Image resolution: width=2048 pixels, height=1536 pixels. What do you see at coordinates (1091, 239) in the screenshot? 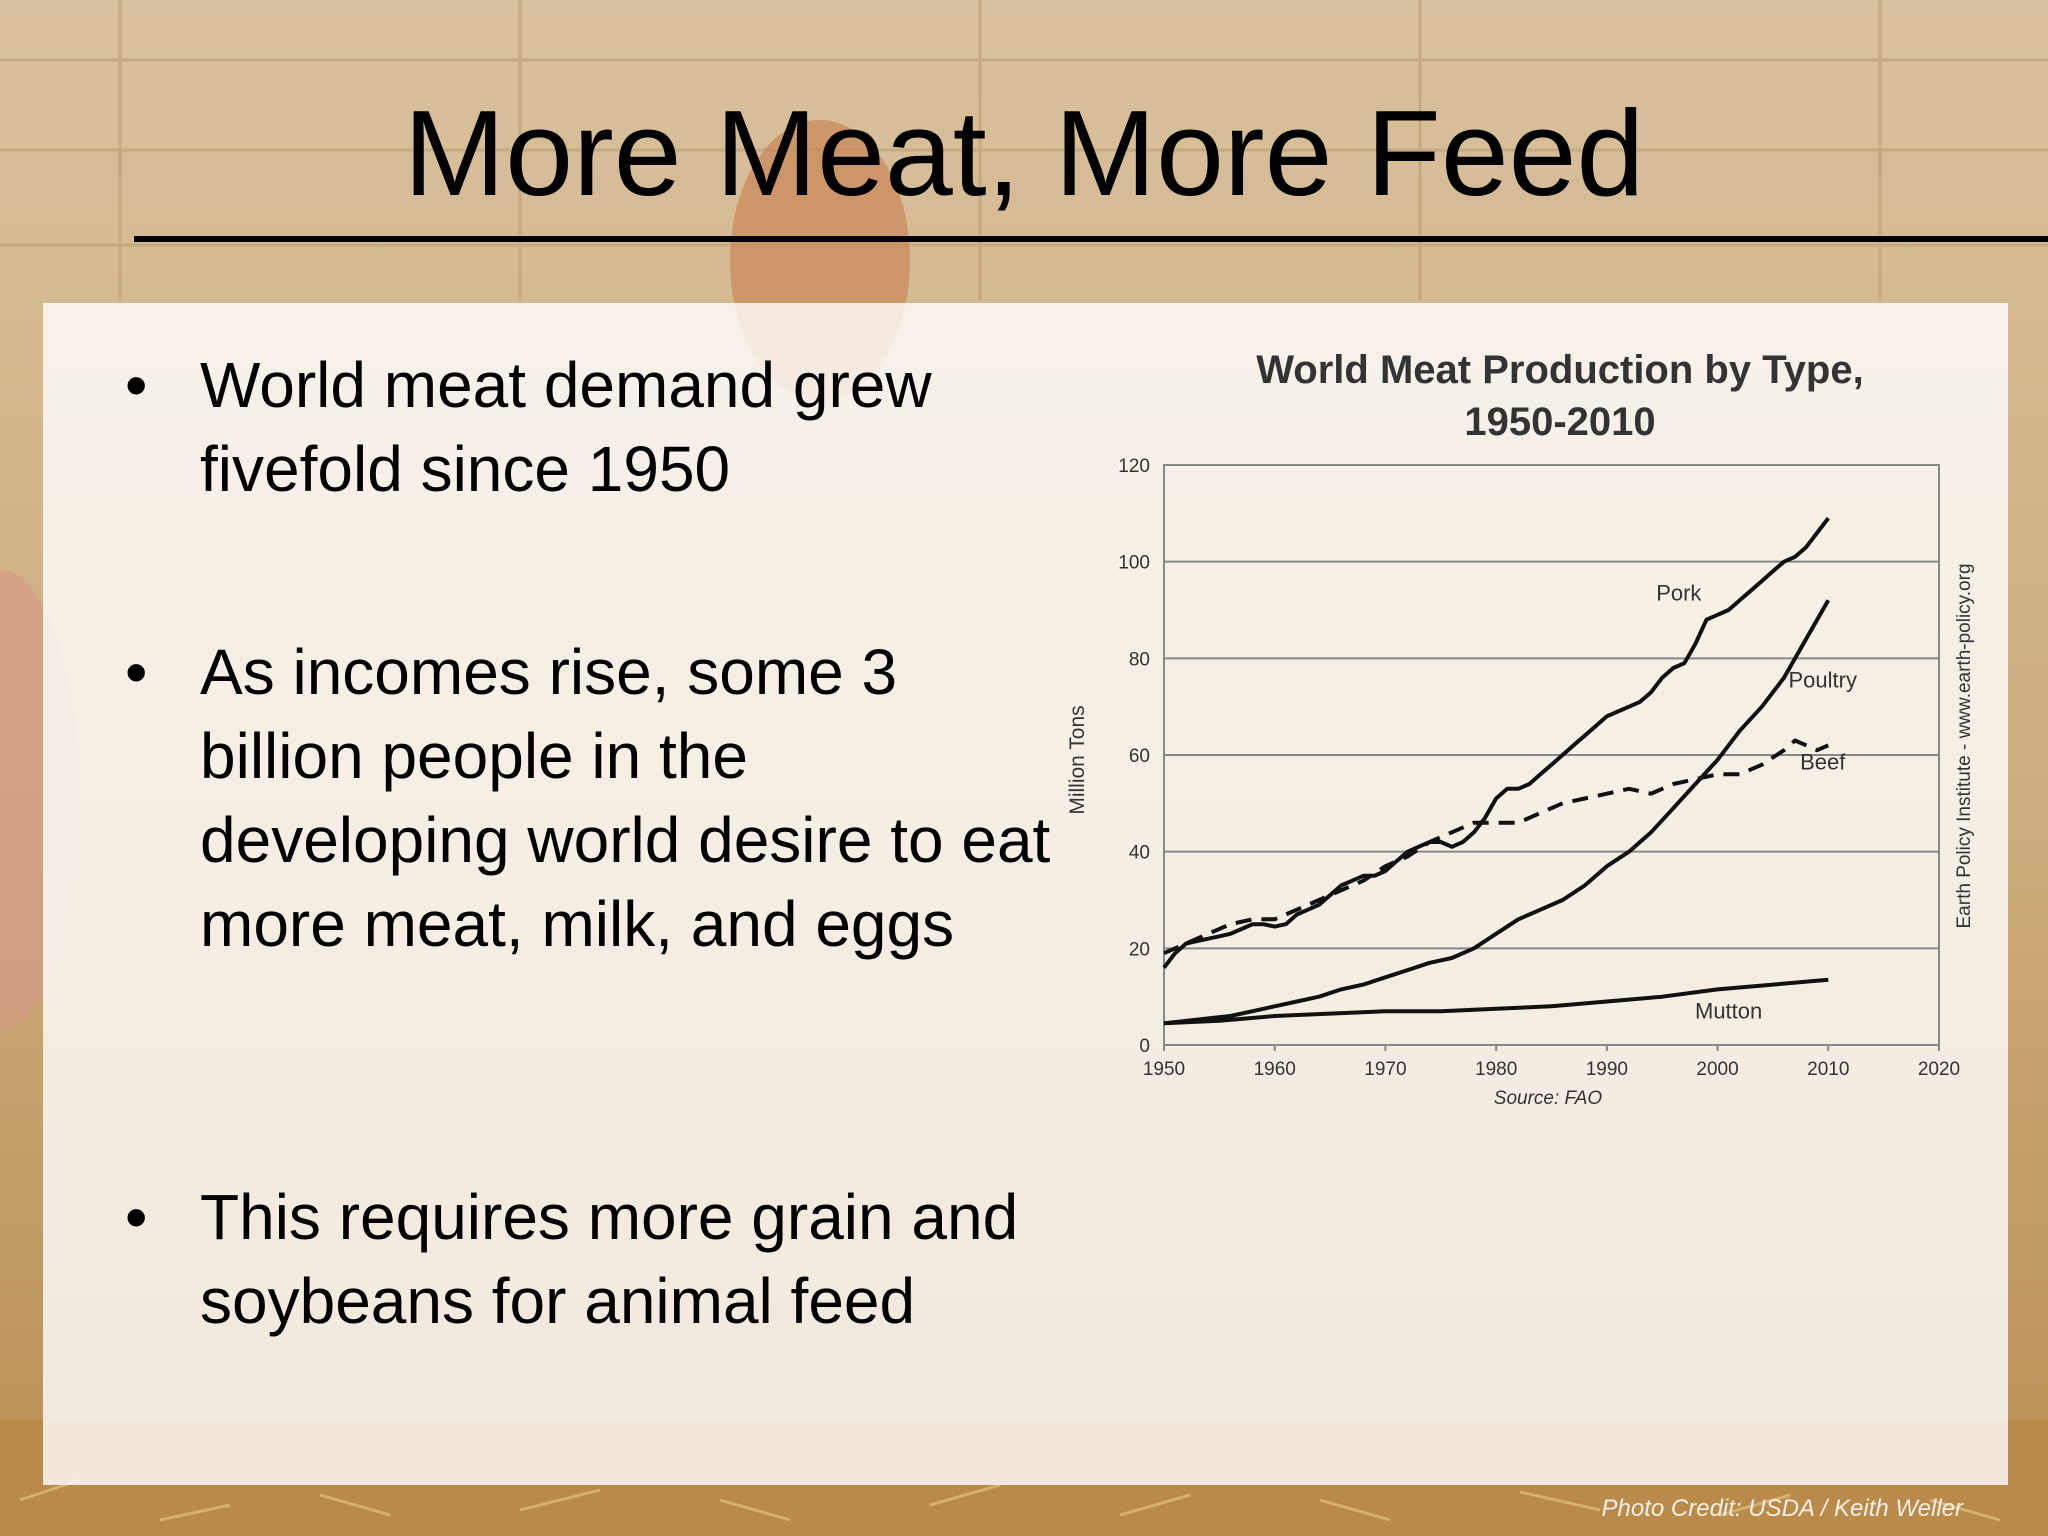
I see `title-underline` at bounding box center [1091, 239].